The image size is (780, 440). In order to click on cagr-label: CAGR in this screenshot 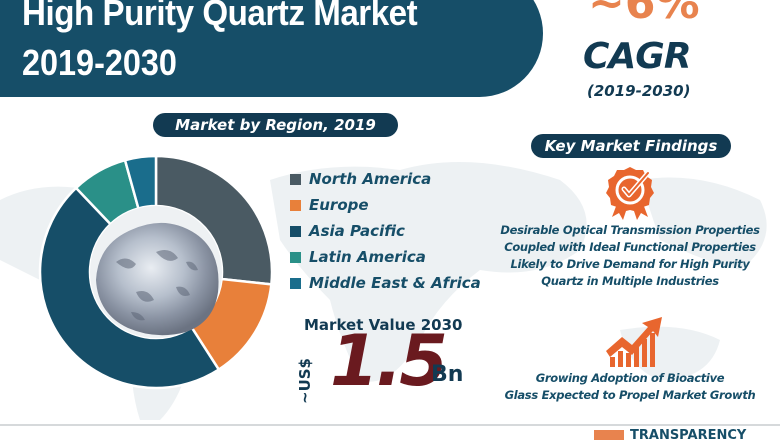, I will do `click(637, 56)`.